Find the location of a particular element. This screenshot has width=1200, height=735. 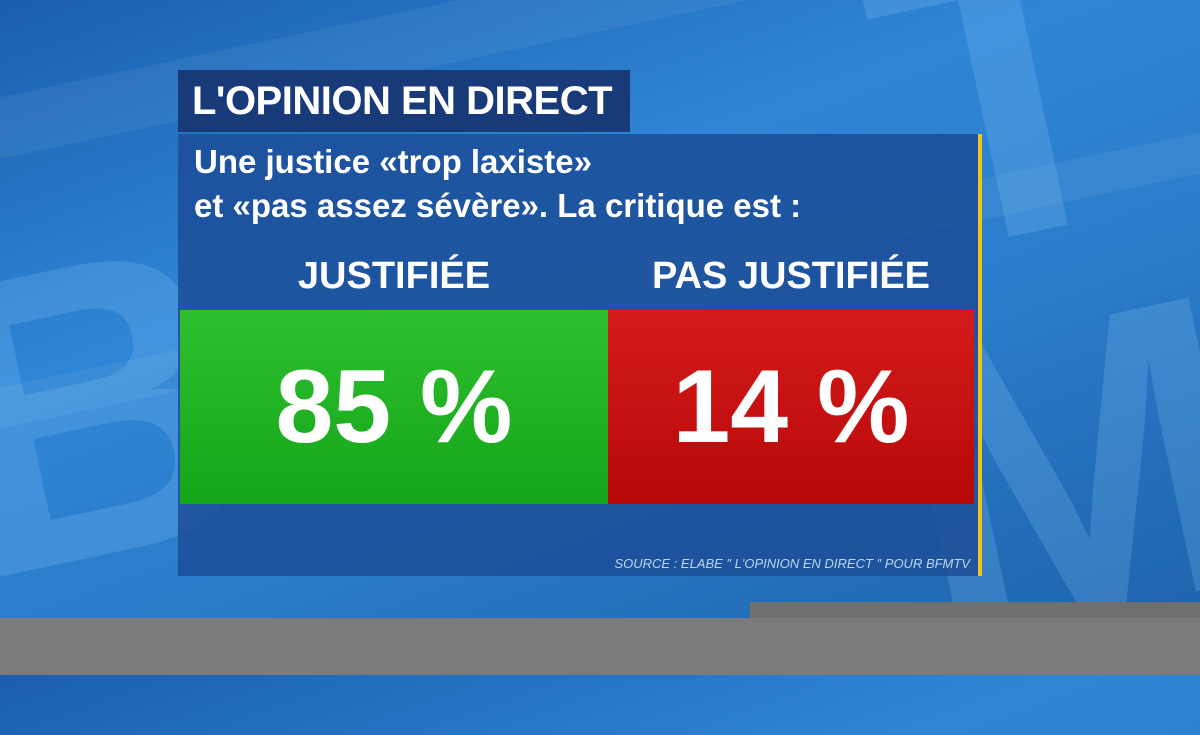

footer-bar is located at coordinates (600, 646).